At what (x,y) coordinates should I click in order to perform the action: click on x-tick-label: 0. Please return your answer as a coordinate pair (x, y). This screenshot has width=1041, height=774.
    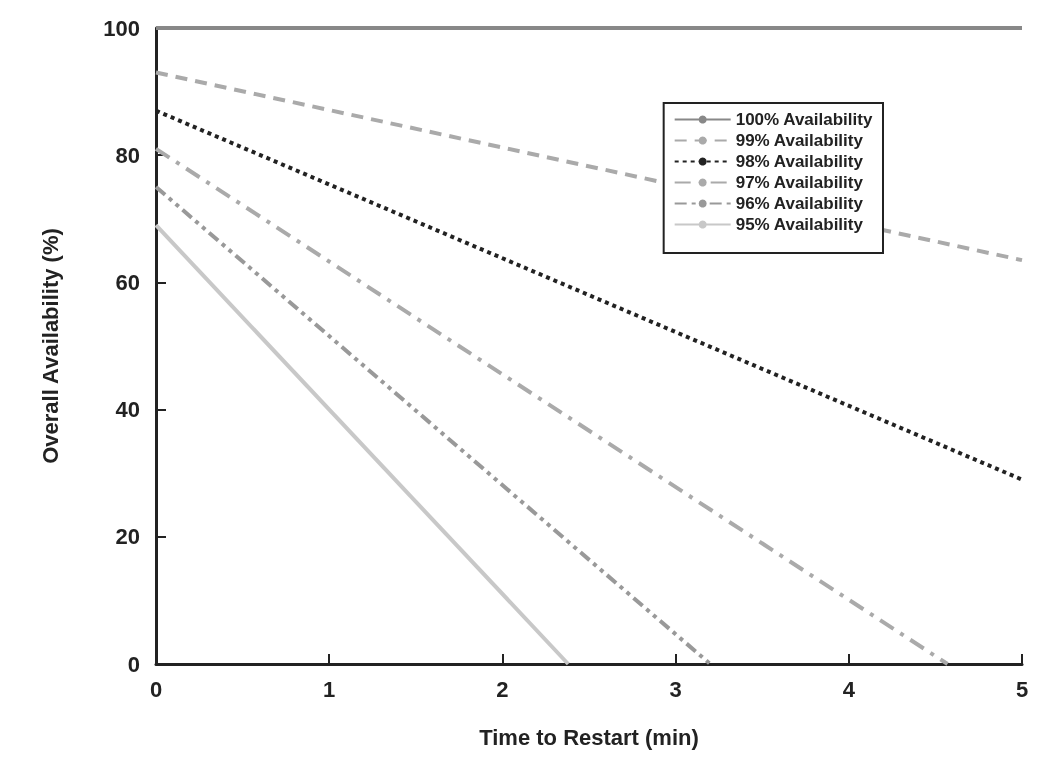
    Looking at the image, I should click on (156, 689).